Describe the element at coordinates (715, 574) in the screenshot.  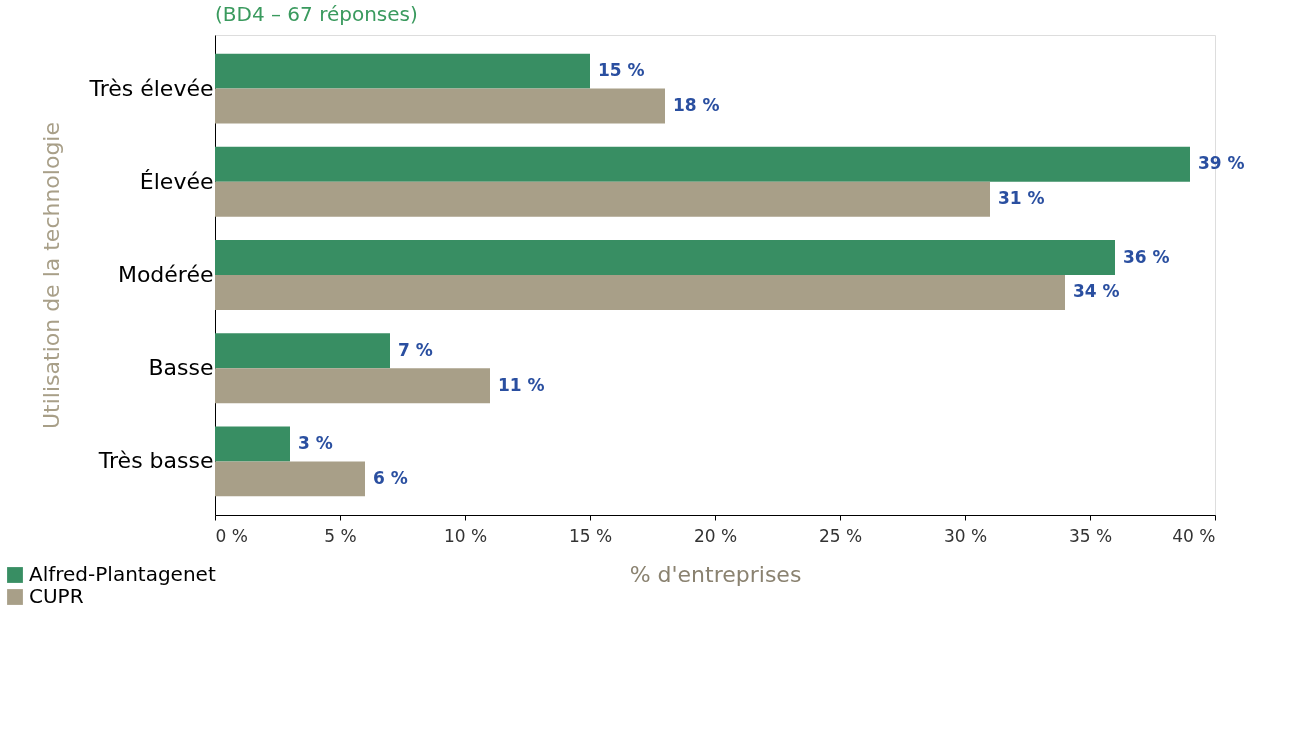
I see `x-axis-title: % d'entreprises` at that location.